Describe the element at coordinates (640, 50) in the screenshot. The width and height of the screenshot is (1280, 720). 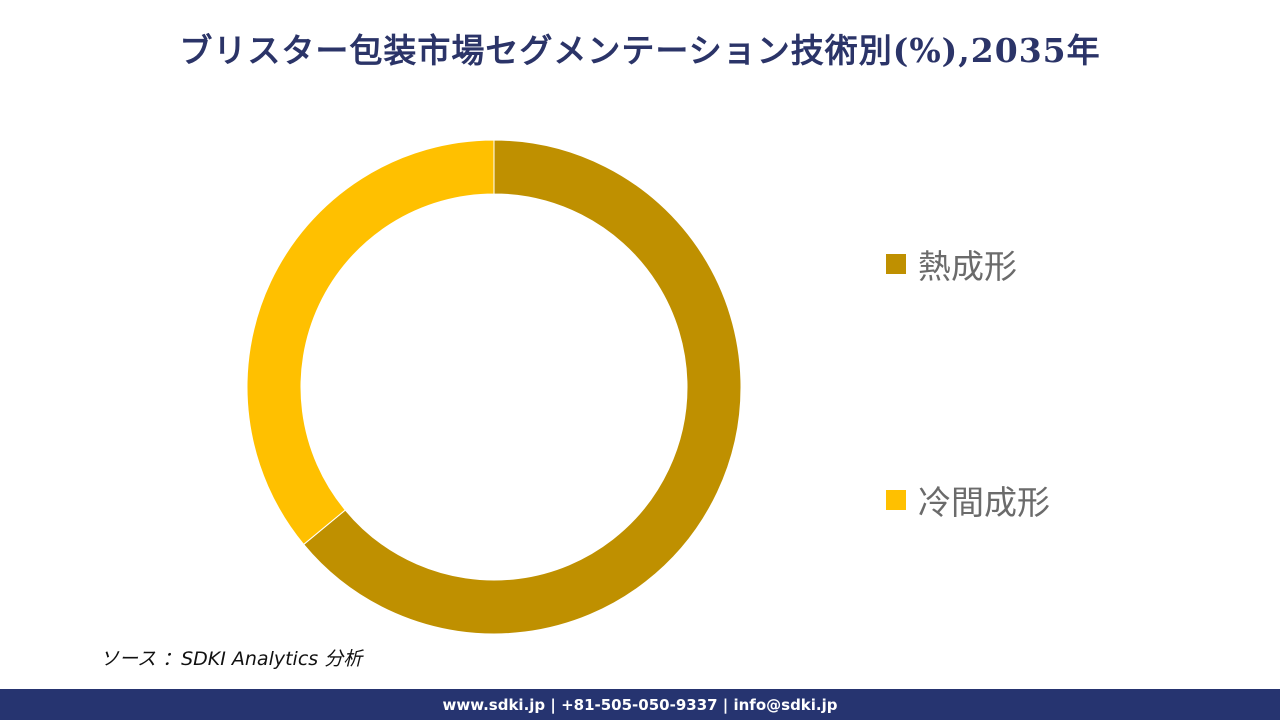
I see `chart-title: ブリスター包装市場セグメンテーション技術別(%),2035年` at that location.